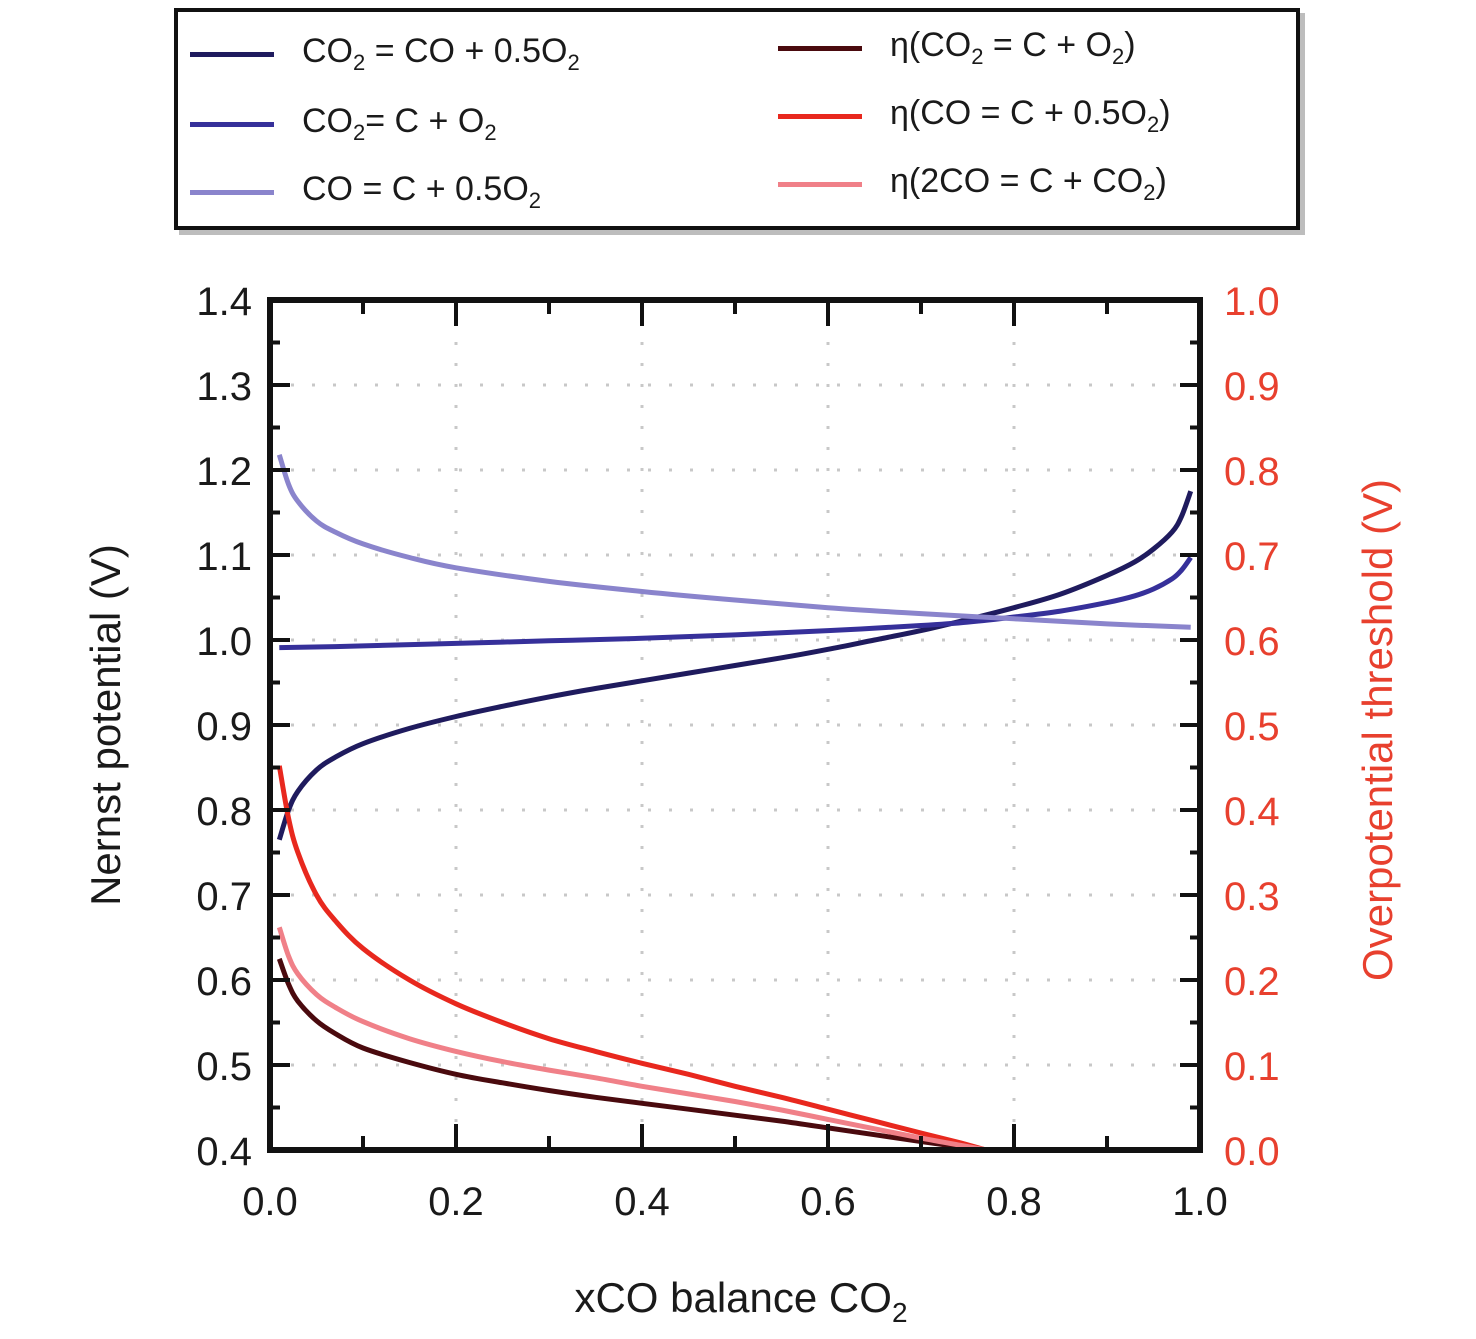 Image resolution: width=1476 pixels, height=1339 pixels. What do you see at coordinates (1377, 730) in the screenshot?
I see `y-axis-title-right: Overpotential threshold (V)` at bounding box center [1377, 730].